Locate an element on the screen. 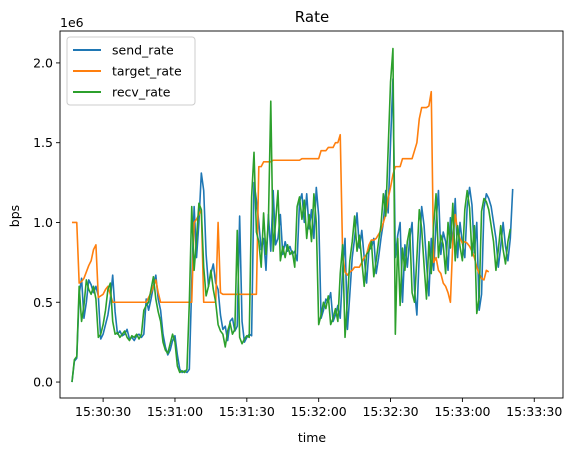  legend-label-target_rate: target_rate is located at coordinates (147, 71).